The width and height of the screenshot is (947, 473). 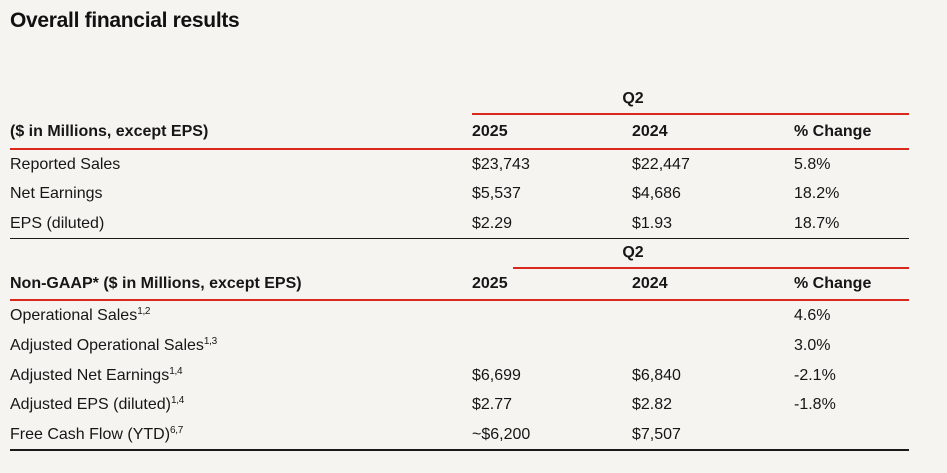 I want to click on row-label-text: Adjusted Net Earnings, so click(x=90, y=375).